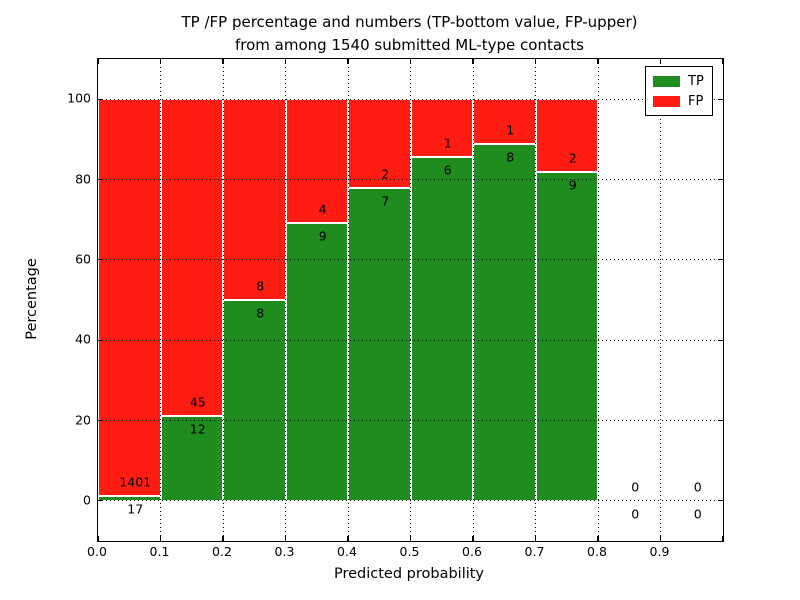 The image size is (800, 600). What do you see at coordinates (197, 429) in the screenshot?
I see `tp-count-label: 12` at bounding box center [197, 429].